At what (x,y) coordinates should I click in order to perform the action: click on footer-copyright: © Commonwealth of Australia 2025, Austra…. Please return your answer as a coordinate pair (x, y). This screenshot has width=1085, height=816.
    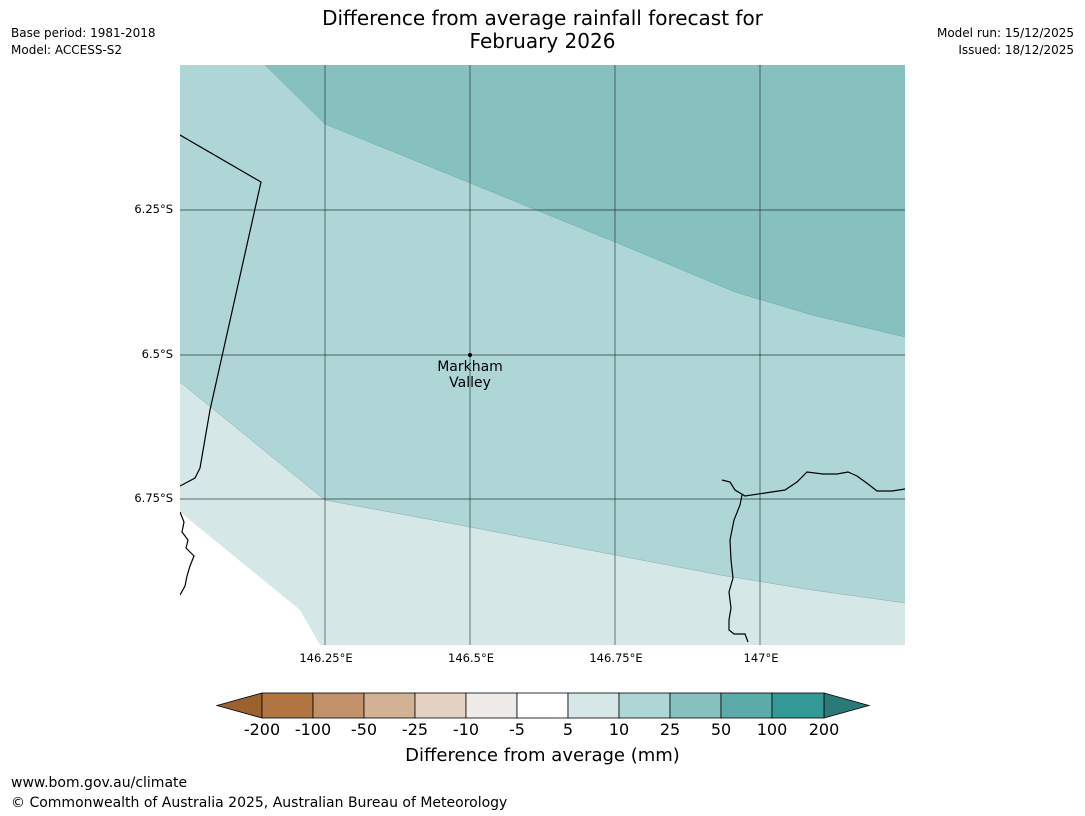
    Looking at the image, I should click on (259, 803).